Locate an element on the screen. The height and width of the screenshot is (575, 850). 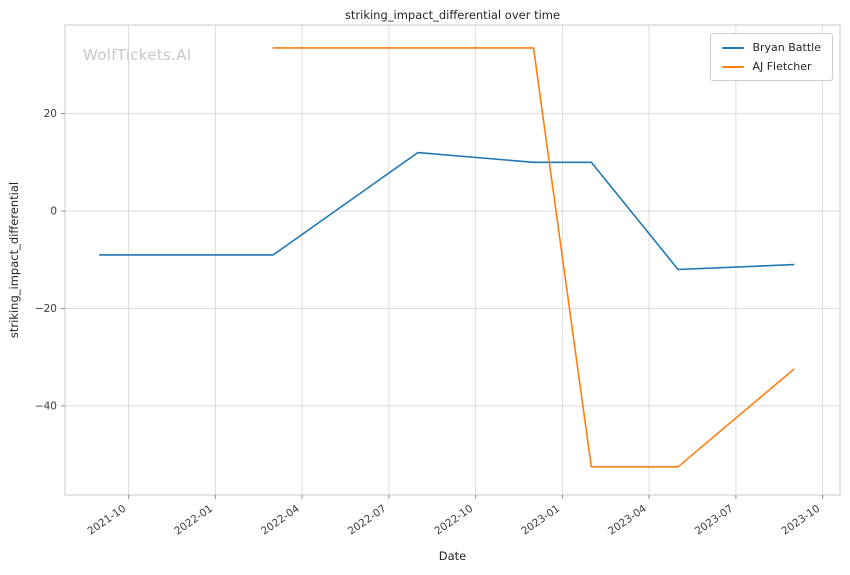
svg-text: −40 is located at coordinates (46, 406).